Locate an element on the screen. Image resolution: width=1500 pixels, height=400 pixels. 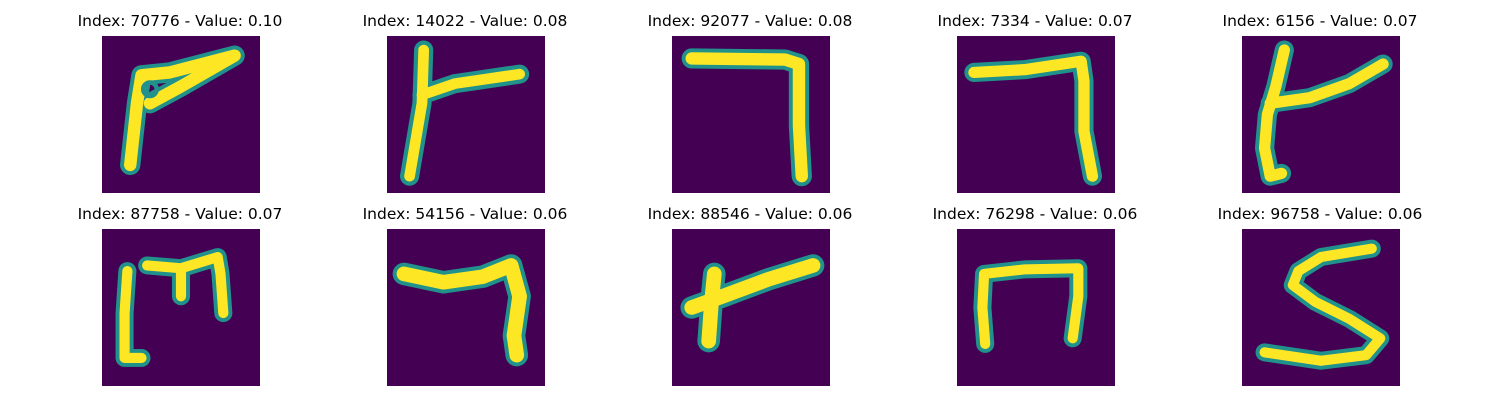
digit-panel-10: Index: 96758 - Value: 0.06 is located at coordinates (1320, 295).